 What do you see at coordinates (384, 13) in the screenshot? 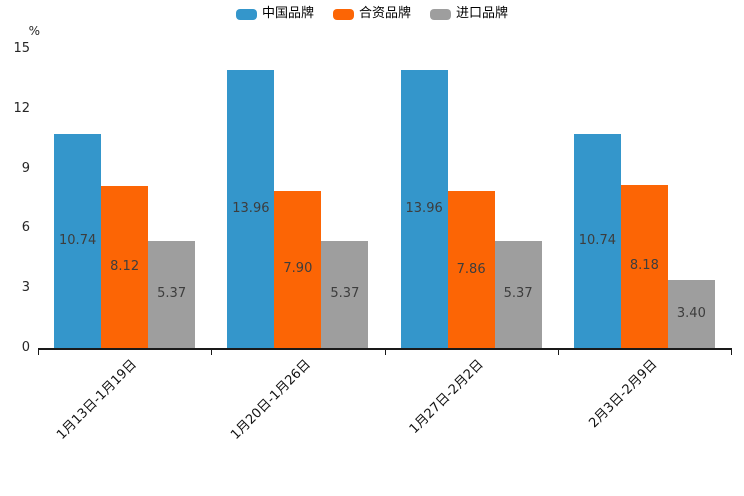
I see `legend-label: 合资品牌` at bounding box center [384, 13].